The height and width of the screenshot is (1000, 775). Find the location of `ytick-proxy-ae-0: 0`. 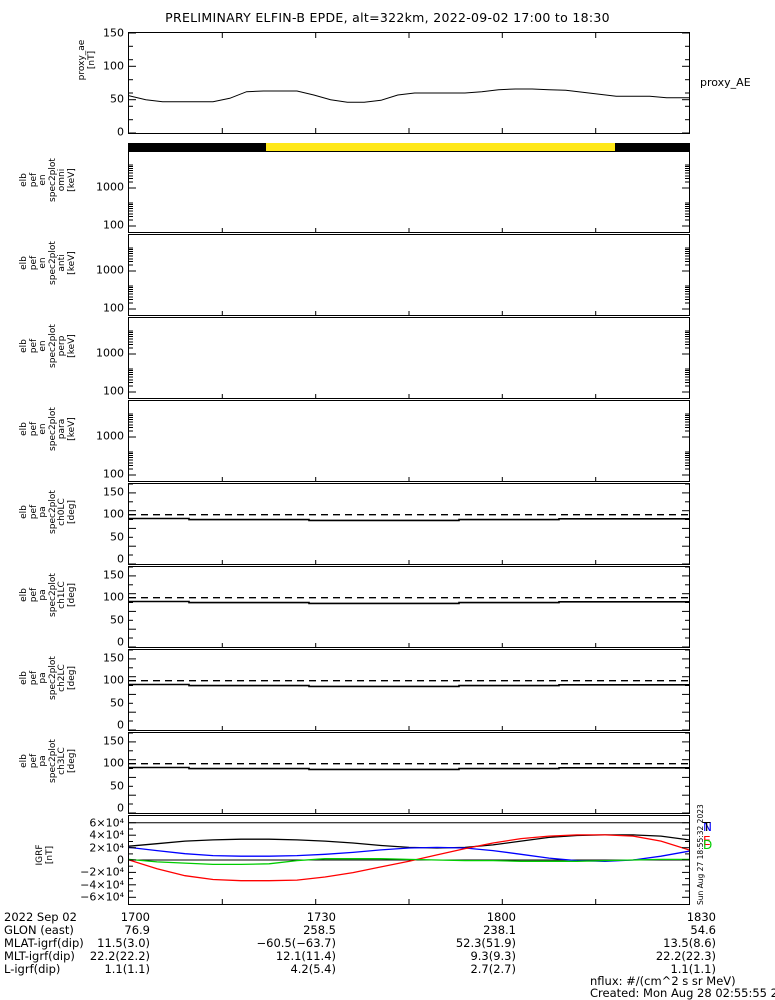

ytick-proxy-ae-0: 0 is located at coordinates (120, 132).